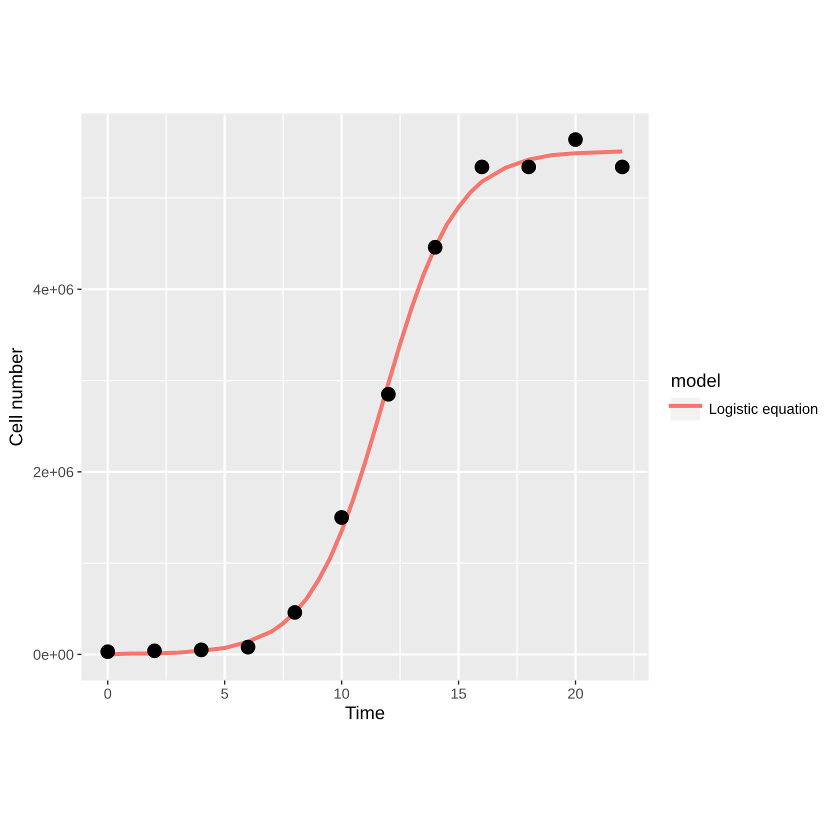 The height and width of the screenshot is (840, 840). What do you see at coordinates (764, 410) in the screenshot?
I see `legend-label: Logistic equation` at bounding box center [764, 410].